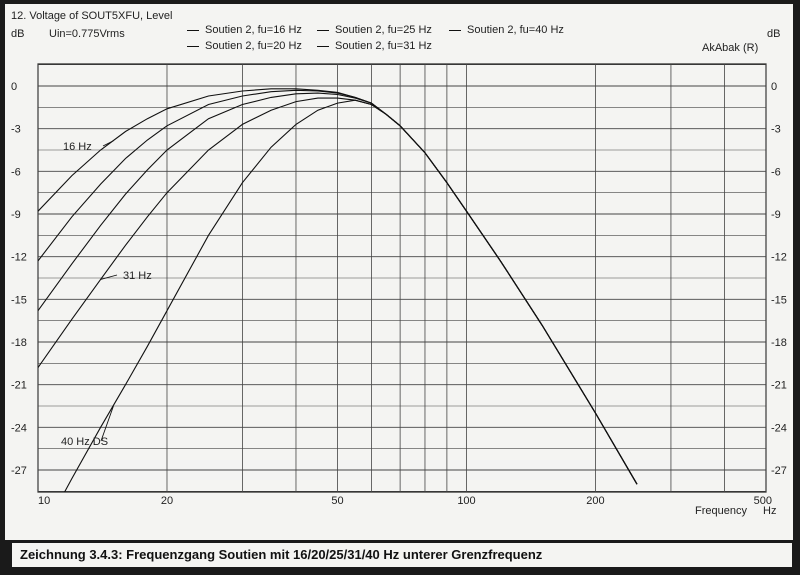 The height and width of the screenshot is (575, 800). I want to click on unit-label-left: dB, so click(18, 34).